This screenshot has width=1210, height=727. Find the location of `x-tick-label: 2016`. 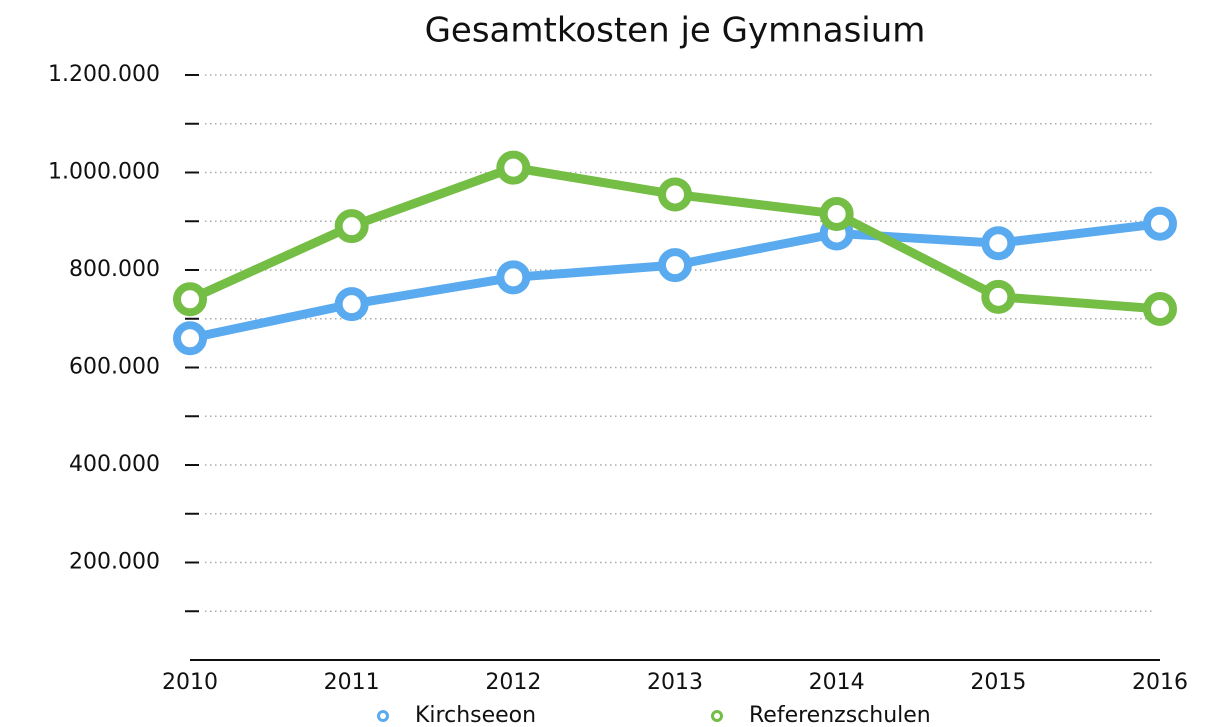

x-tick-label: 2016 is located at coordinates (1160, 682).